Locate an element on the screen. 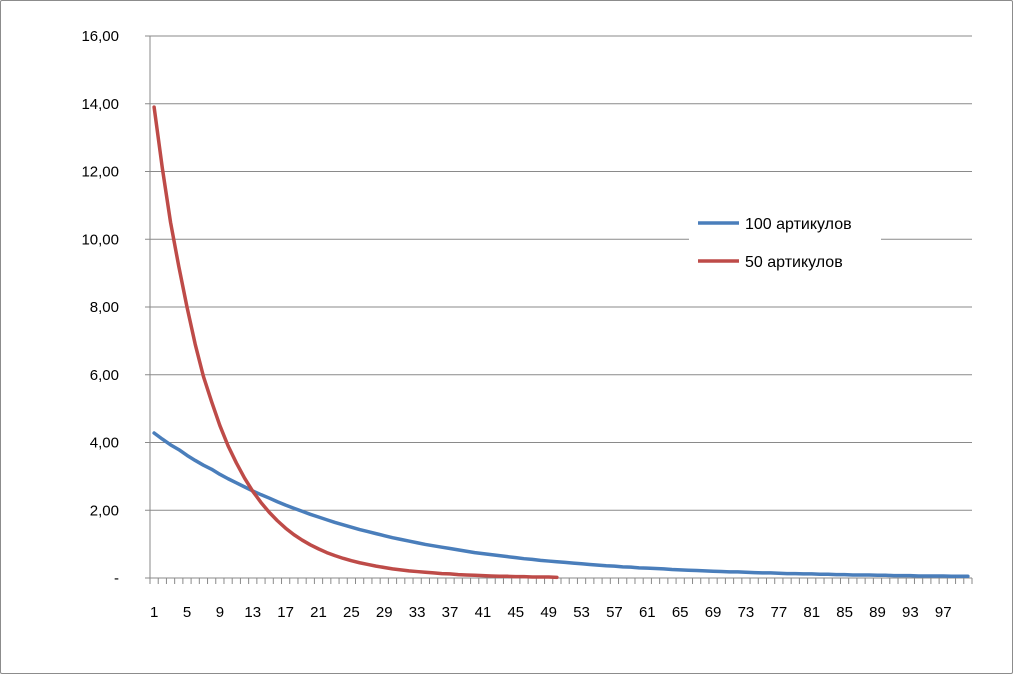  x-tick-label: 13 is located at coordinates (252, 612).